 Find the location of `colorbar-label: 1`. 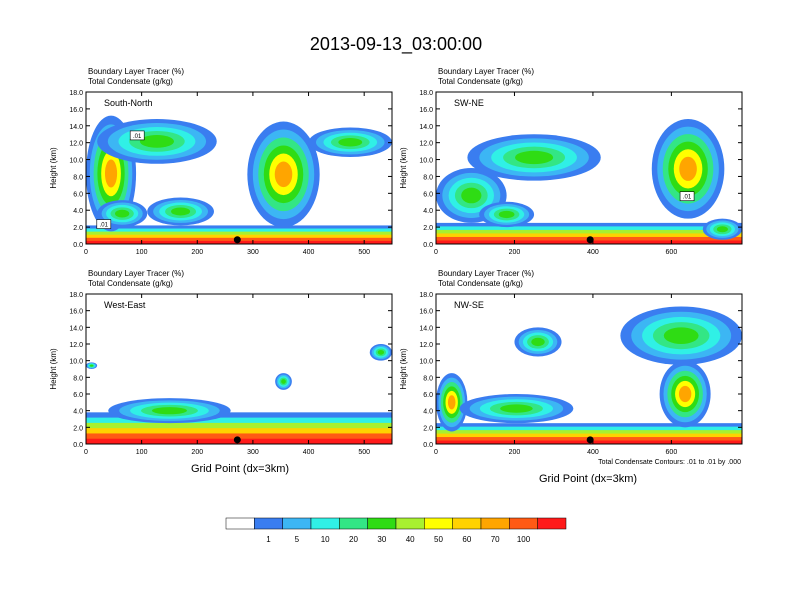

colorbar-label: 1 is located at coordinates (268, 539).